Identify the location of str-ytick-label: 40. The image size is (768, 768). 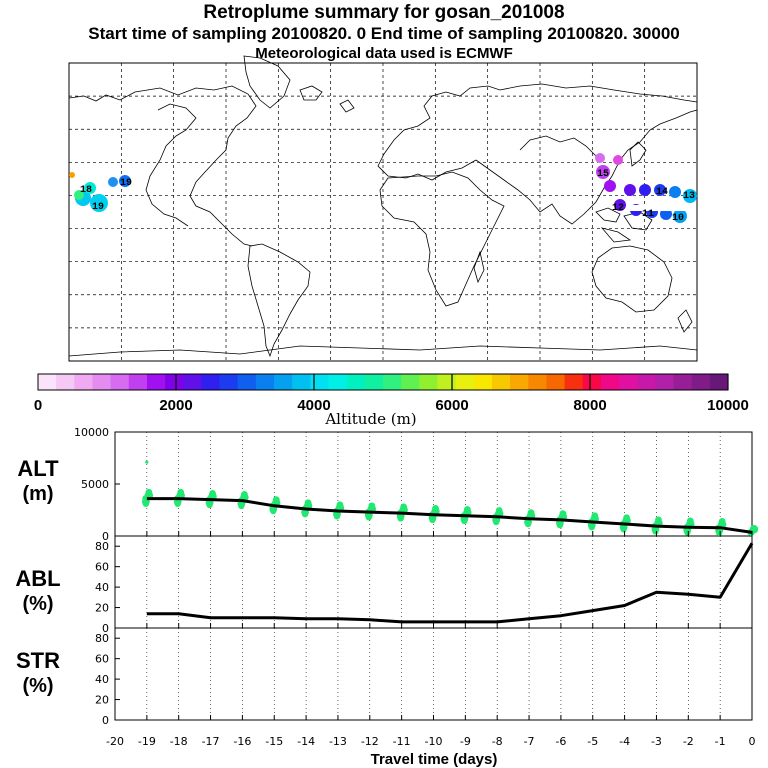
(102, 679).